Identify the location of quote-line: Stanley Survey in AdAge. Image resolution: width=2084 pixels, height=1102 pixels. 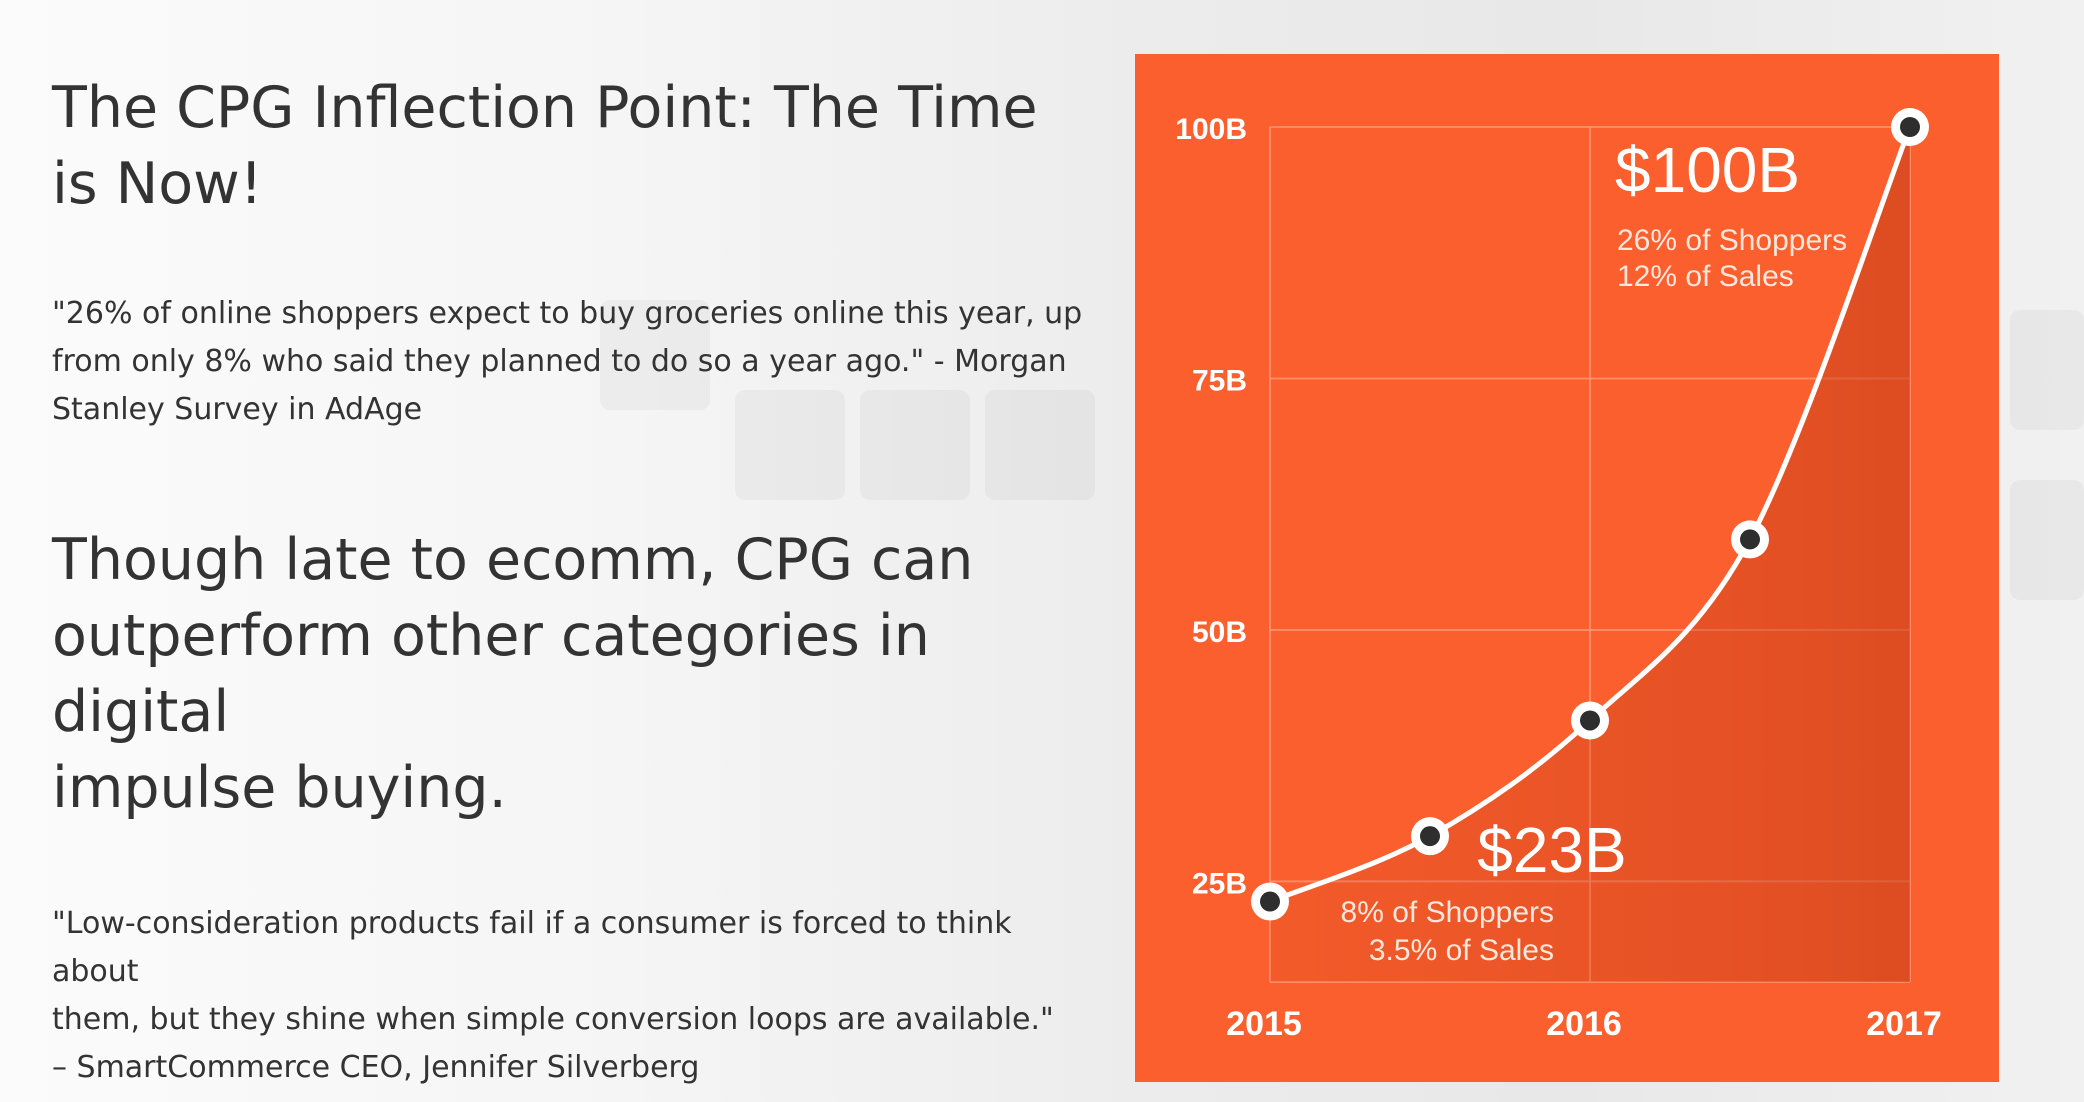
(237, 409).